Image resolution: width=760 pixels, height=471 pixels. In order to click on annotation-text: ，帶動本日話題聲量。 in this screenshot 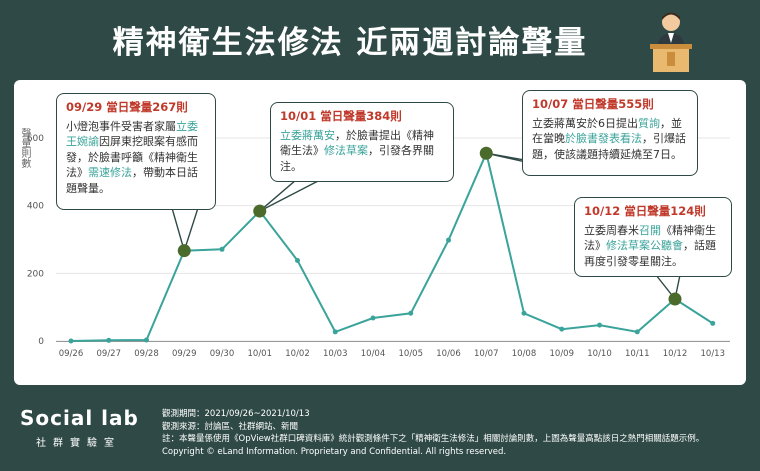, I will do `click(132, 180)`.